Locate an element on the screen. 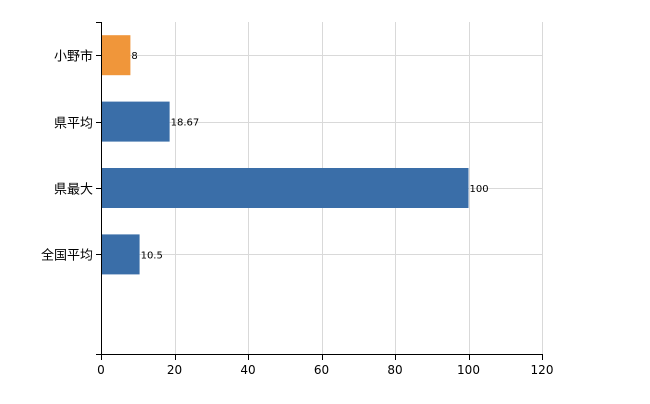 The height and width of the screenshot is (404, 650). x-tick-label: 40 is located at coordinates (247, 370).